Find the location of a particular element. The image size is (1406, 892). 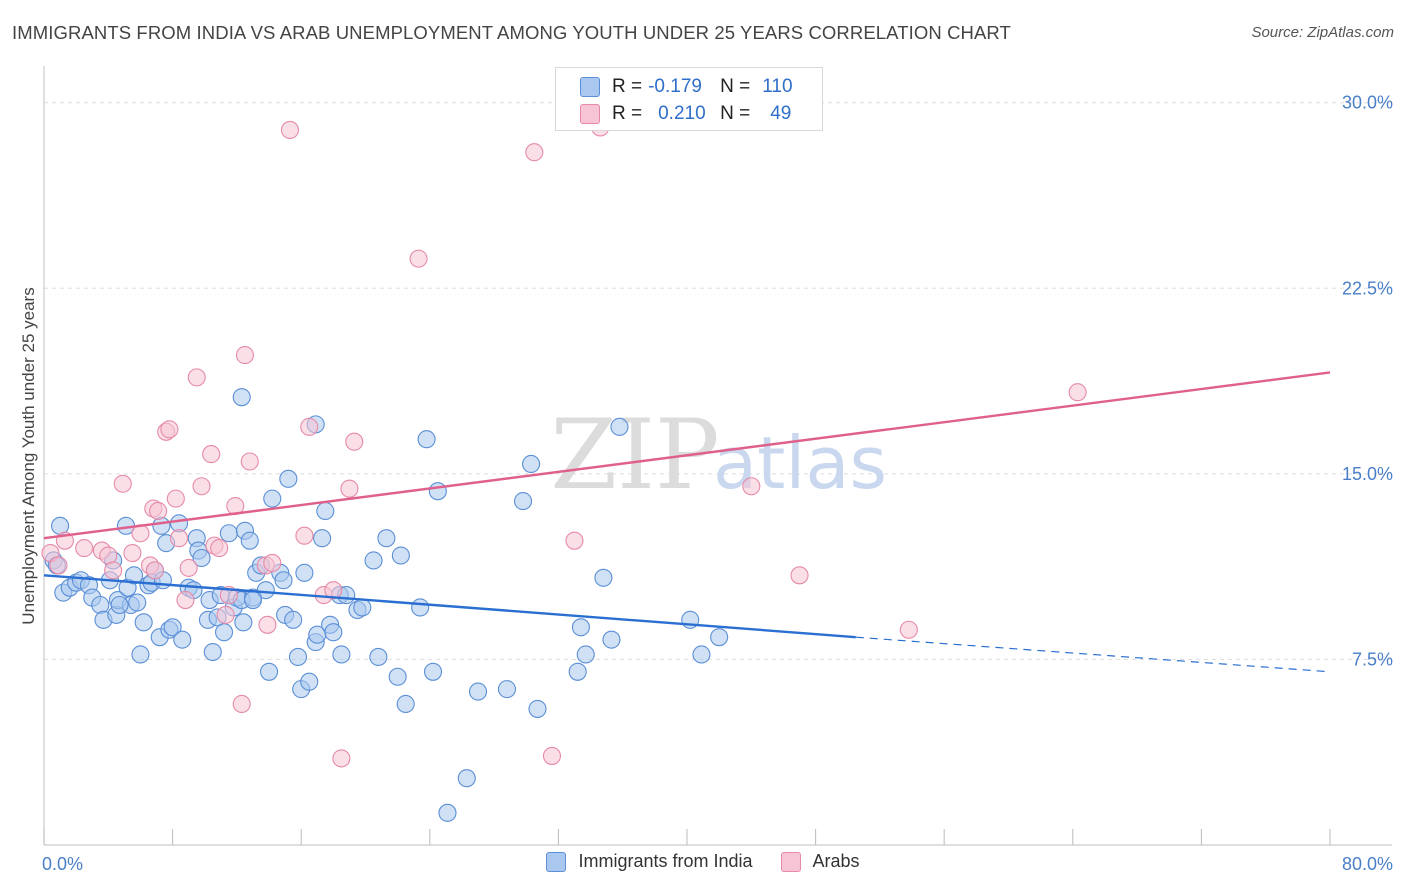

legend-item-arab: Arabs is located at coordinates (820, 861).